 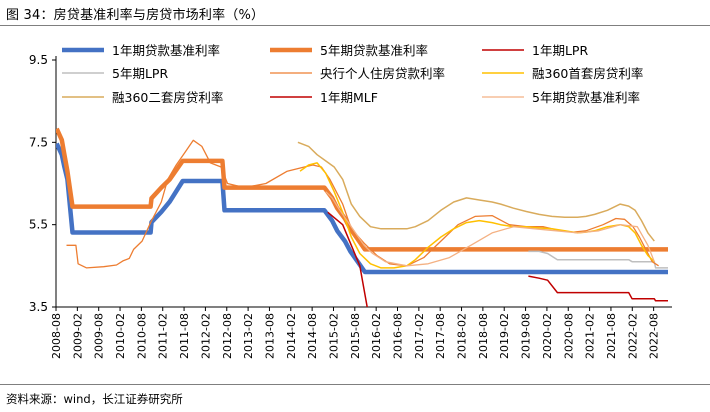 What do you see at coordinates (587, 73) in the screenshot?
I see `legend-label: 融360首套房贷利率` at bounding box center [587, 73].